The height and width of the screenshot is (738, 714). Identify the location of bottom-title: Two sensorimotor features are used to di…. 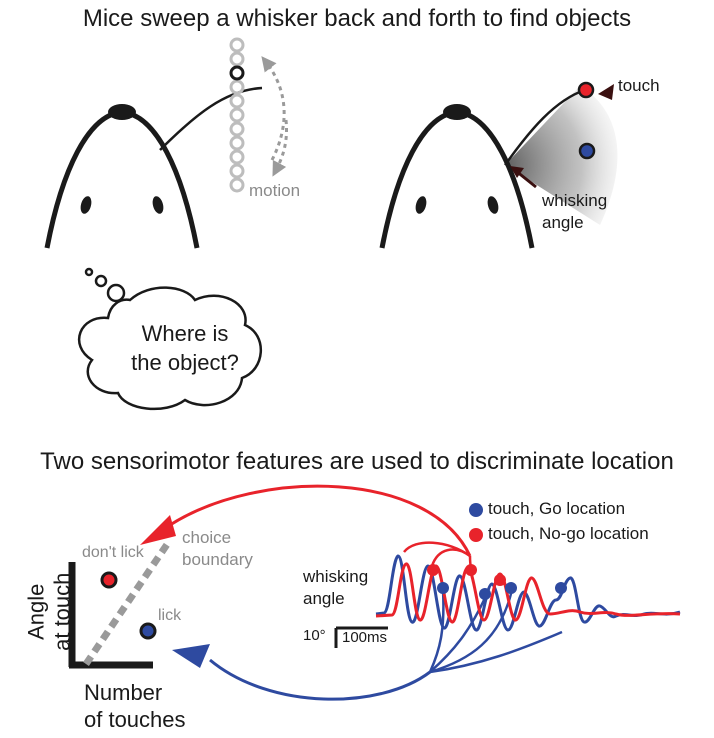
(357, 461).